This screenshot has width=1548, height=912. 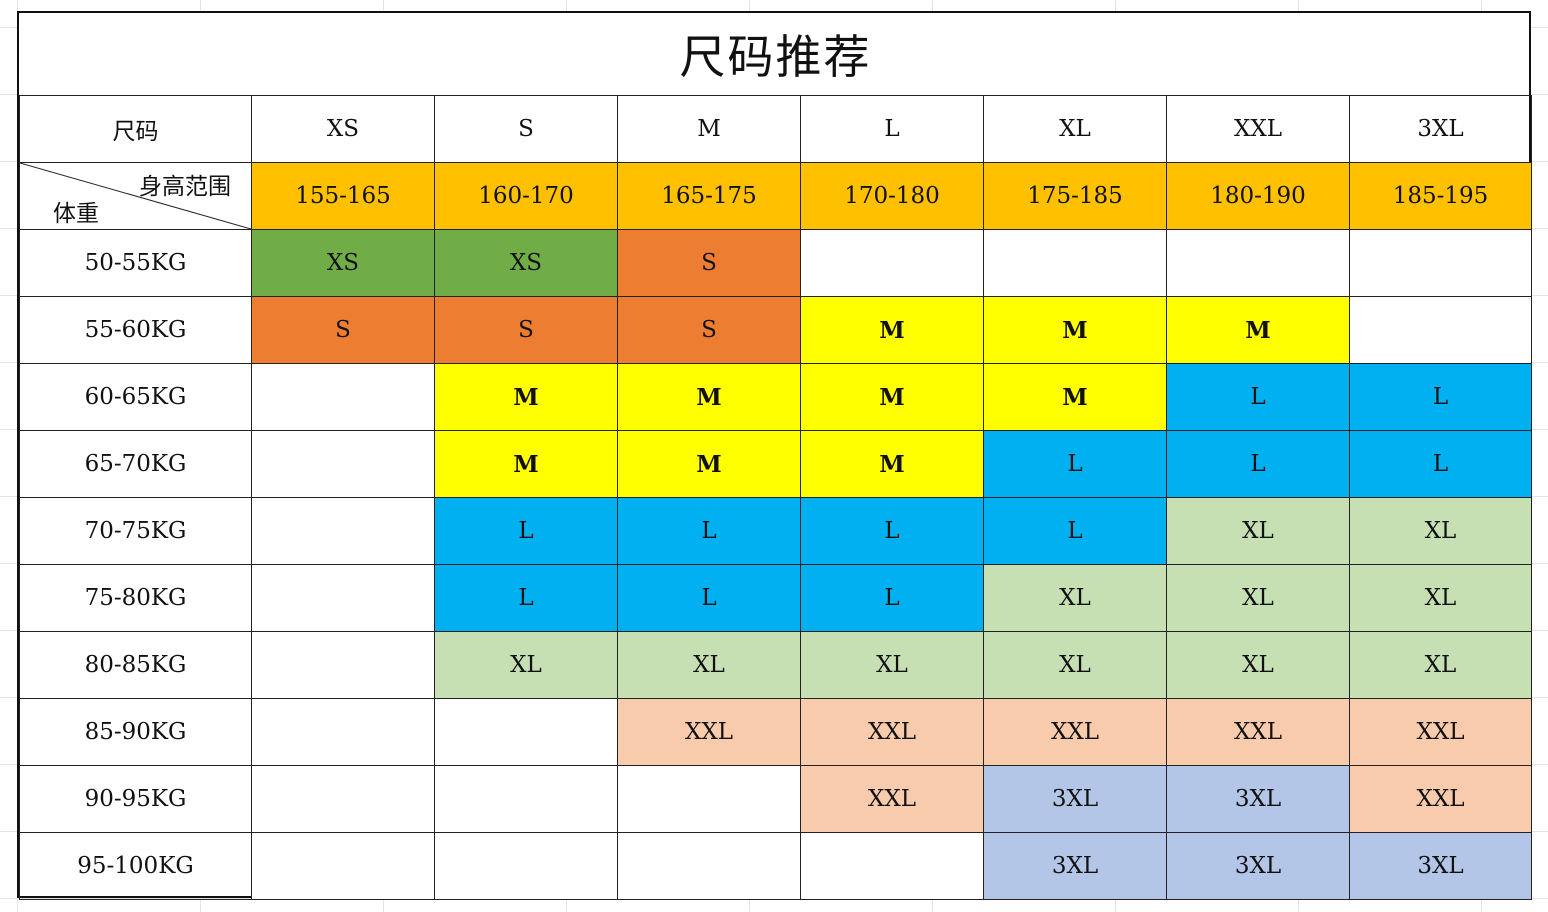 I want to click on weight-row: 50-55KG XS XS S, so click(x=775, y=263).